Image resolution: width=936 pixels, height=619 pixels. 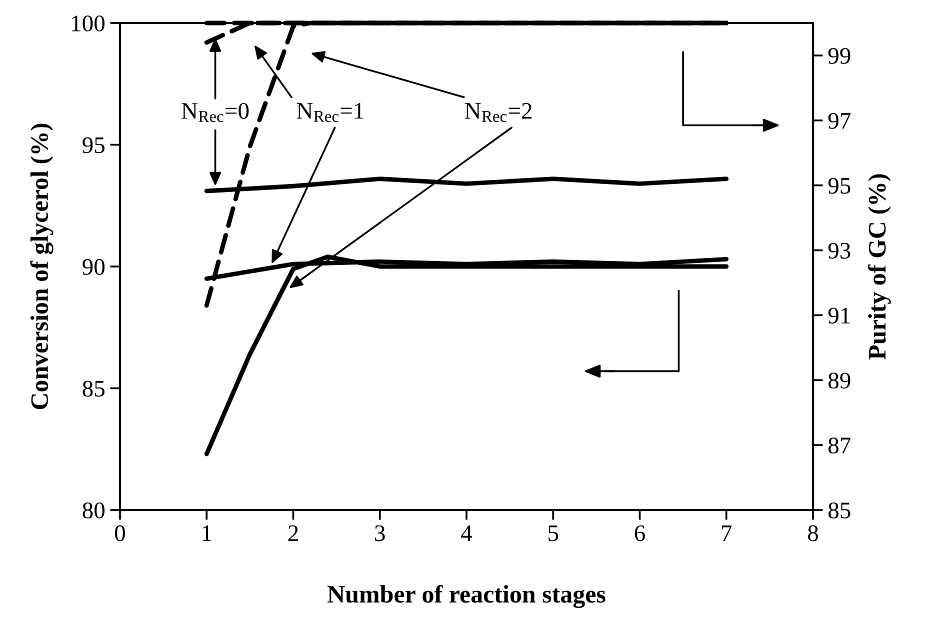 What do you see at coordinates (813, 533) in the screenshot?
I see `x-tick-label: 8` at bounding box center [813, 533].